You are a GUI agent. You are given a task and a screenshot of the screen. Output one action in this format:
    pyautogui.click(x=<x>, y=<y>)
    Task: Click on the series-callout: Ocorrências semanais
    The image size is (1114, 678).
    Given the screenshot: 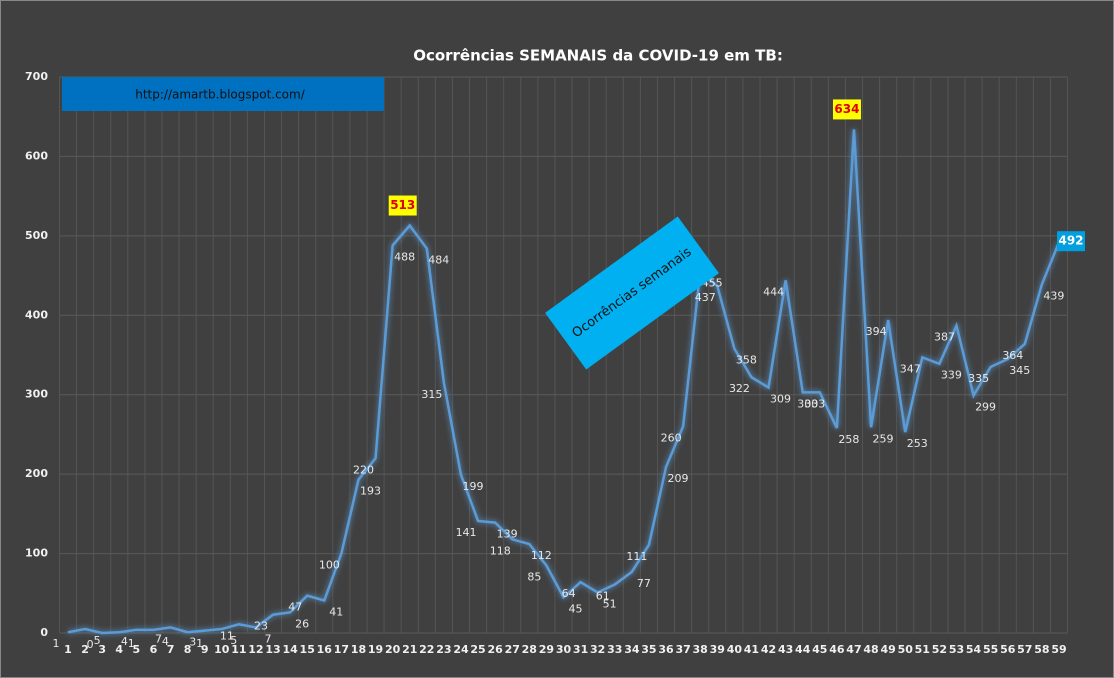 What is the action you would take?
    pyautogui.click(x=632, y=293)
    